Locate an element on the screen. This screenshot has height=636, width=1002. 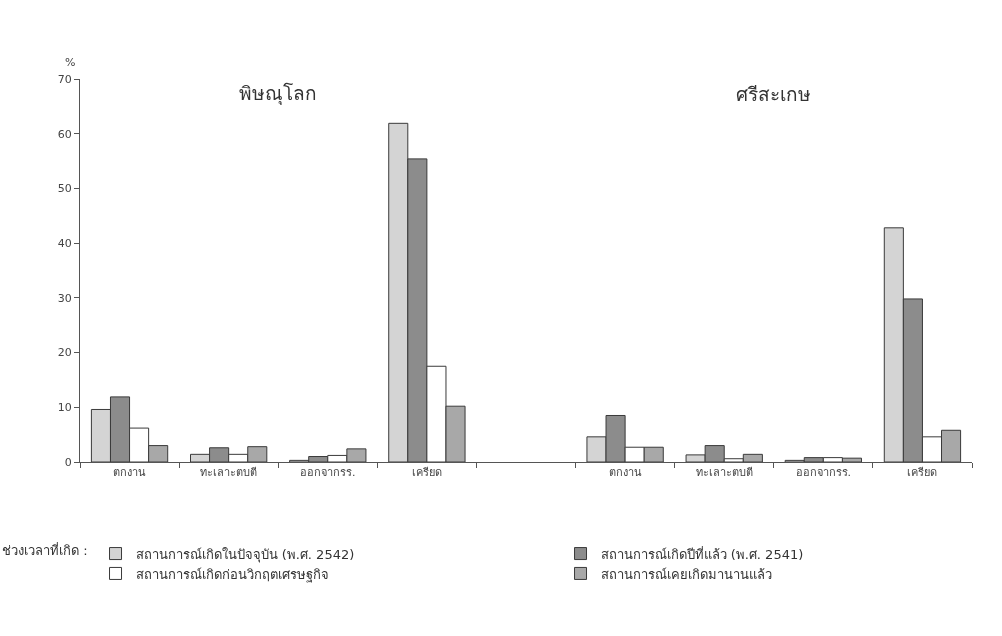
y-tick-label: 0 is located at coordinates (68, 462).